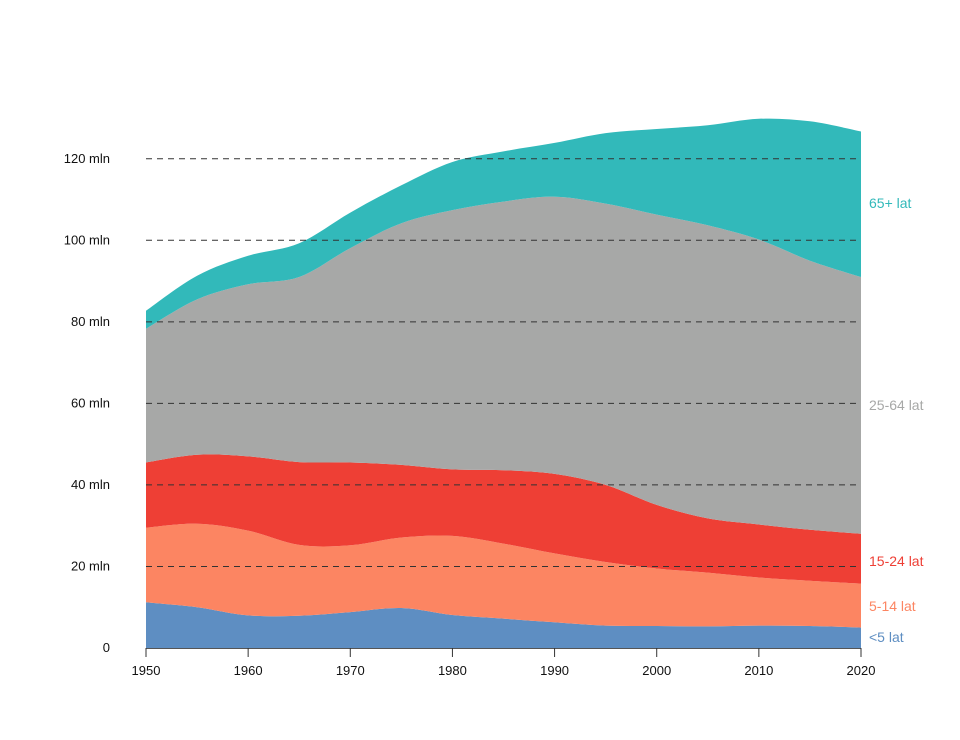  What do you see at coordinates (146, 670) in the screenshot?
I see `x-tick-label: 1950` at bounding box center [146, 670].